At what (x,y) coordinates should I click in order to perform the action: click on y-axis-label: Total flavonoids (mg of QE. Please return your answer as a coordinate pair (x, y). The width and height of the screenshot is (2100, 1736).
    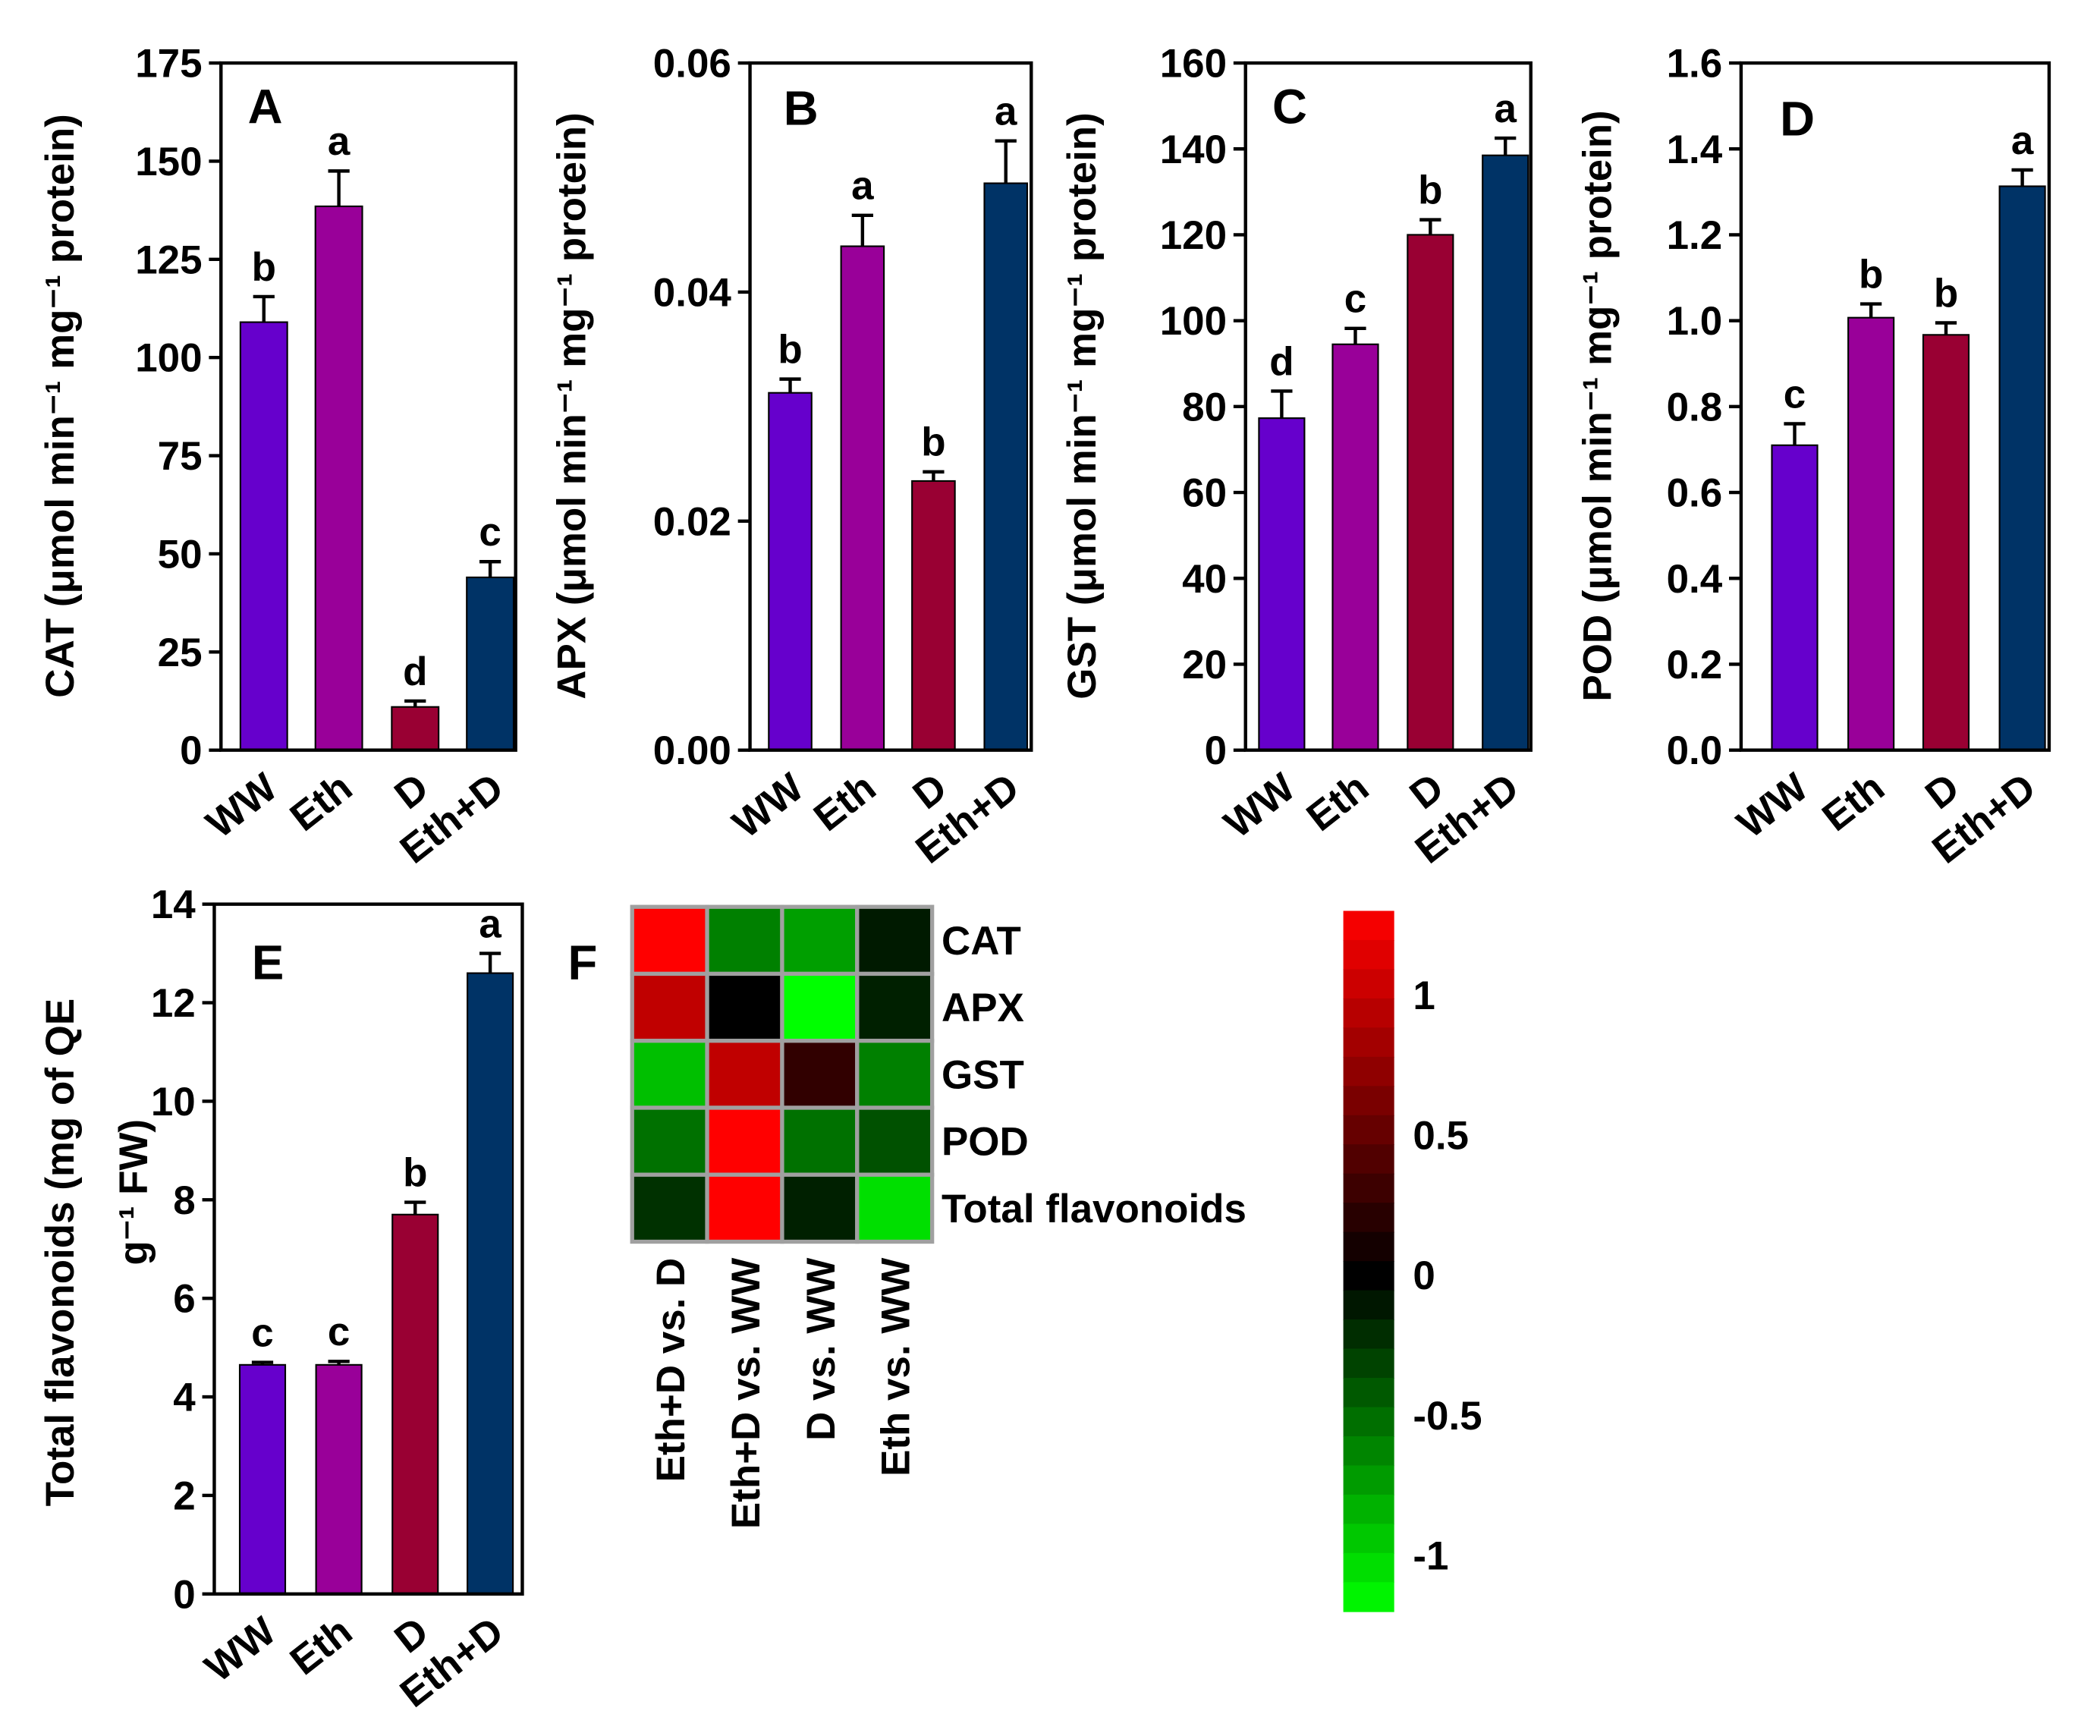
    Looking at the image, I should click on (60, 1253).